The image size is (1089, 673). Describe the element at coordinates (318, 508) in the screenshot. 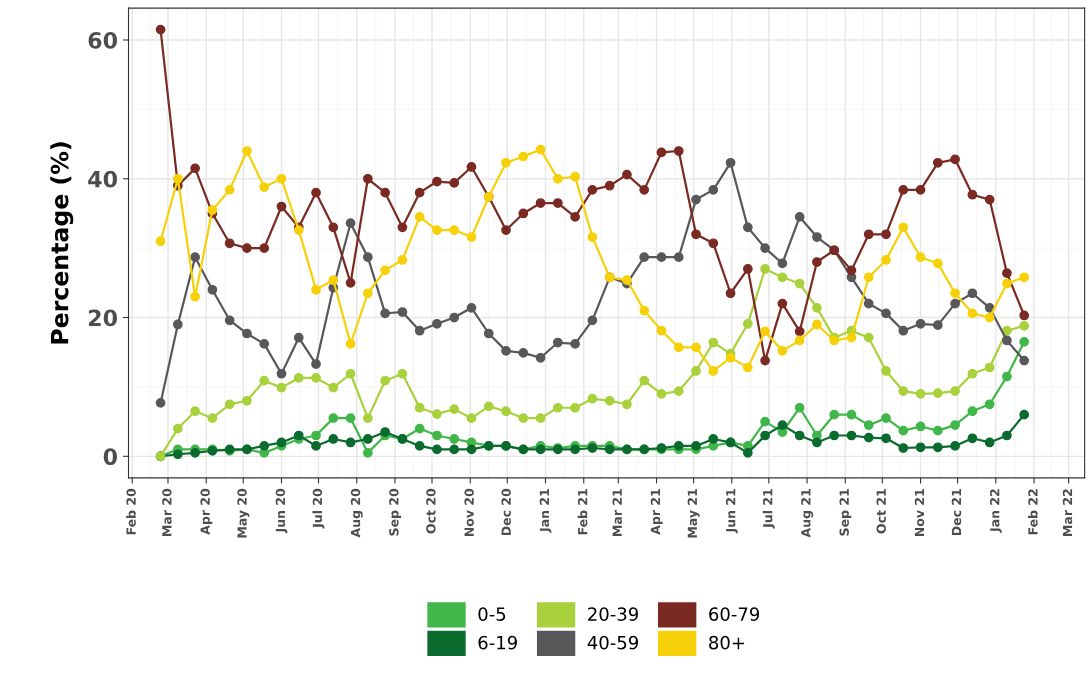

I see `x-tick-label: Jul 20` at that location.